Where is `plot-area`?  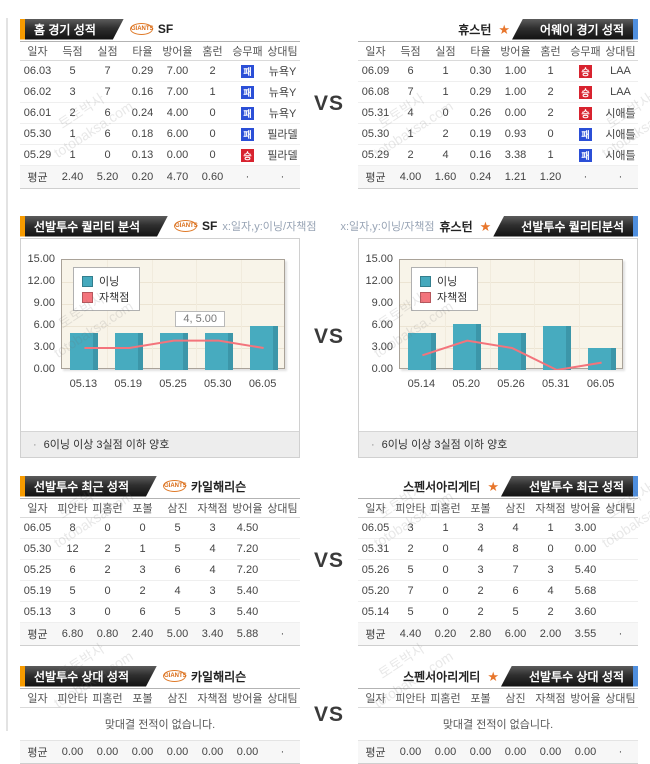
plot-area is located at coordinates (173, 314).